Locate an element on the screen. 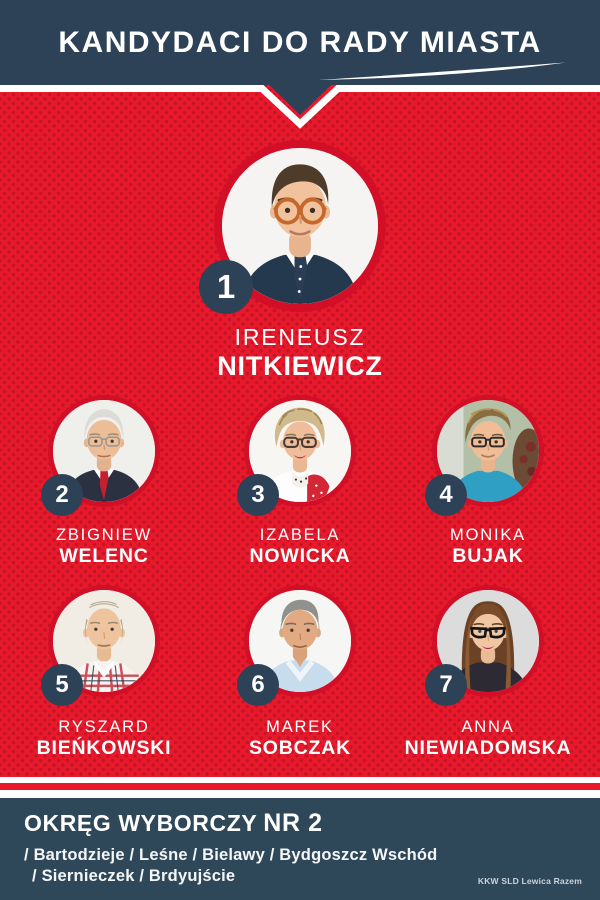 This screenshot has width=600, height=900. candidate-last-name: NOWICKA is located at coordinates (300, 556).